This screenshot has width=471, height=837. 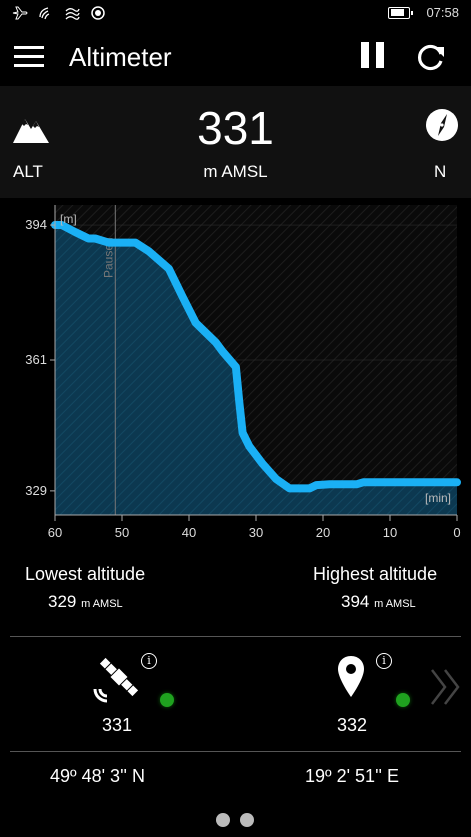 What do you see at coordinates (235, 821) in the screenshot?
I see `page-indicator` at bounding box center [235, 821].